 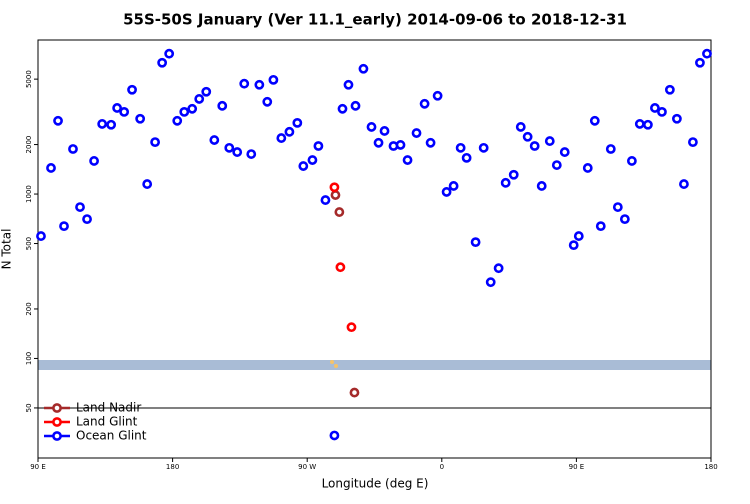 What do you see at coordinates (29, 308) in the screenshot?
I see `y-tick-label: 200` at bounding box center [29, 308].